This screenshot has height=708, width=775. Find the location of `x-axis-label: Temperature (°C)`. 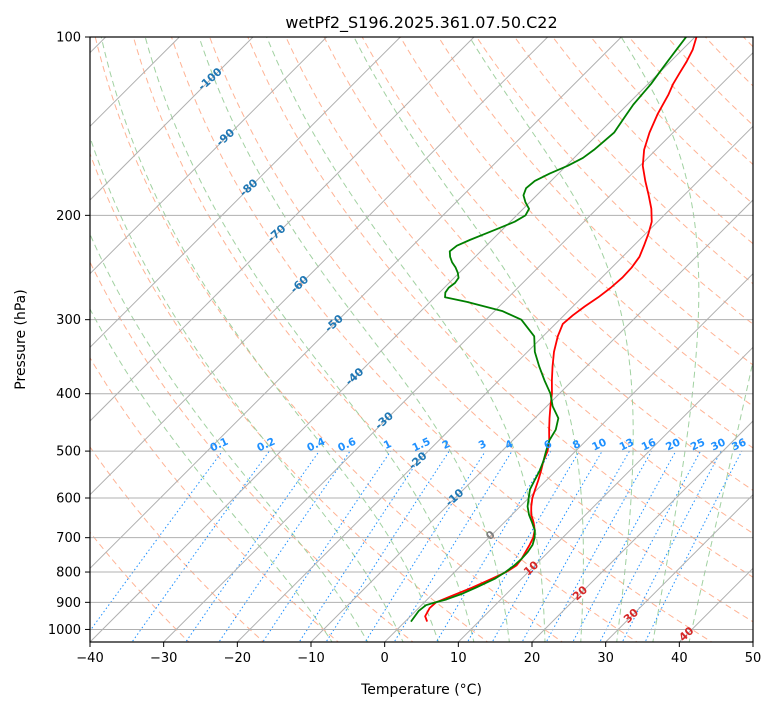

x-axis-label: Temperature (°C) is located at coordinates (421, 690).